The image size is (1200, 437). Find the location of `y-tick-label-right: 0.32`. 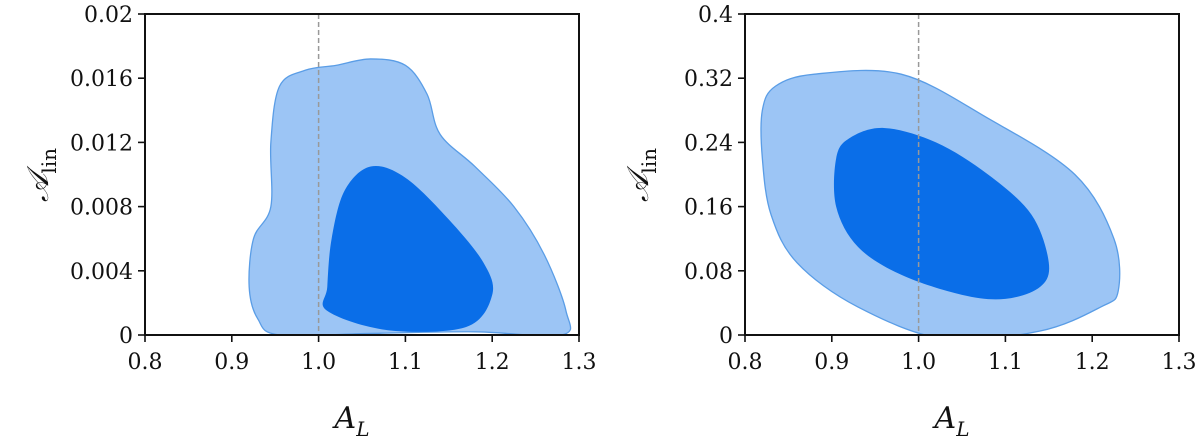

y-tick-label-right: 0.32 is located at coordinates (708, 79).